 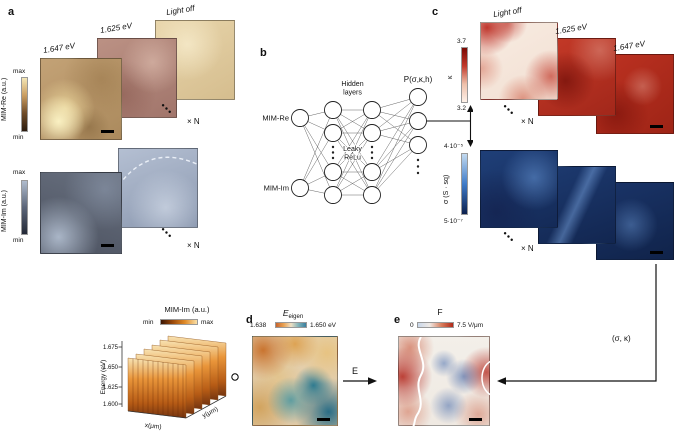 I want to click on e-colorbar, so click(x=435, y=325).